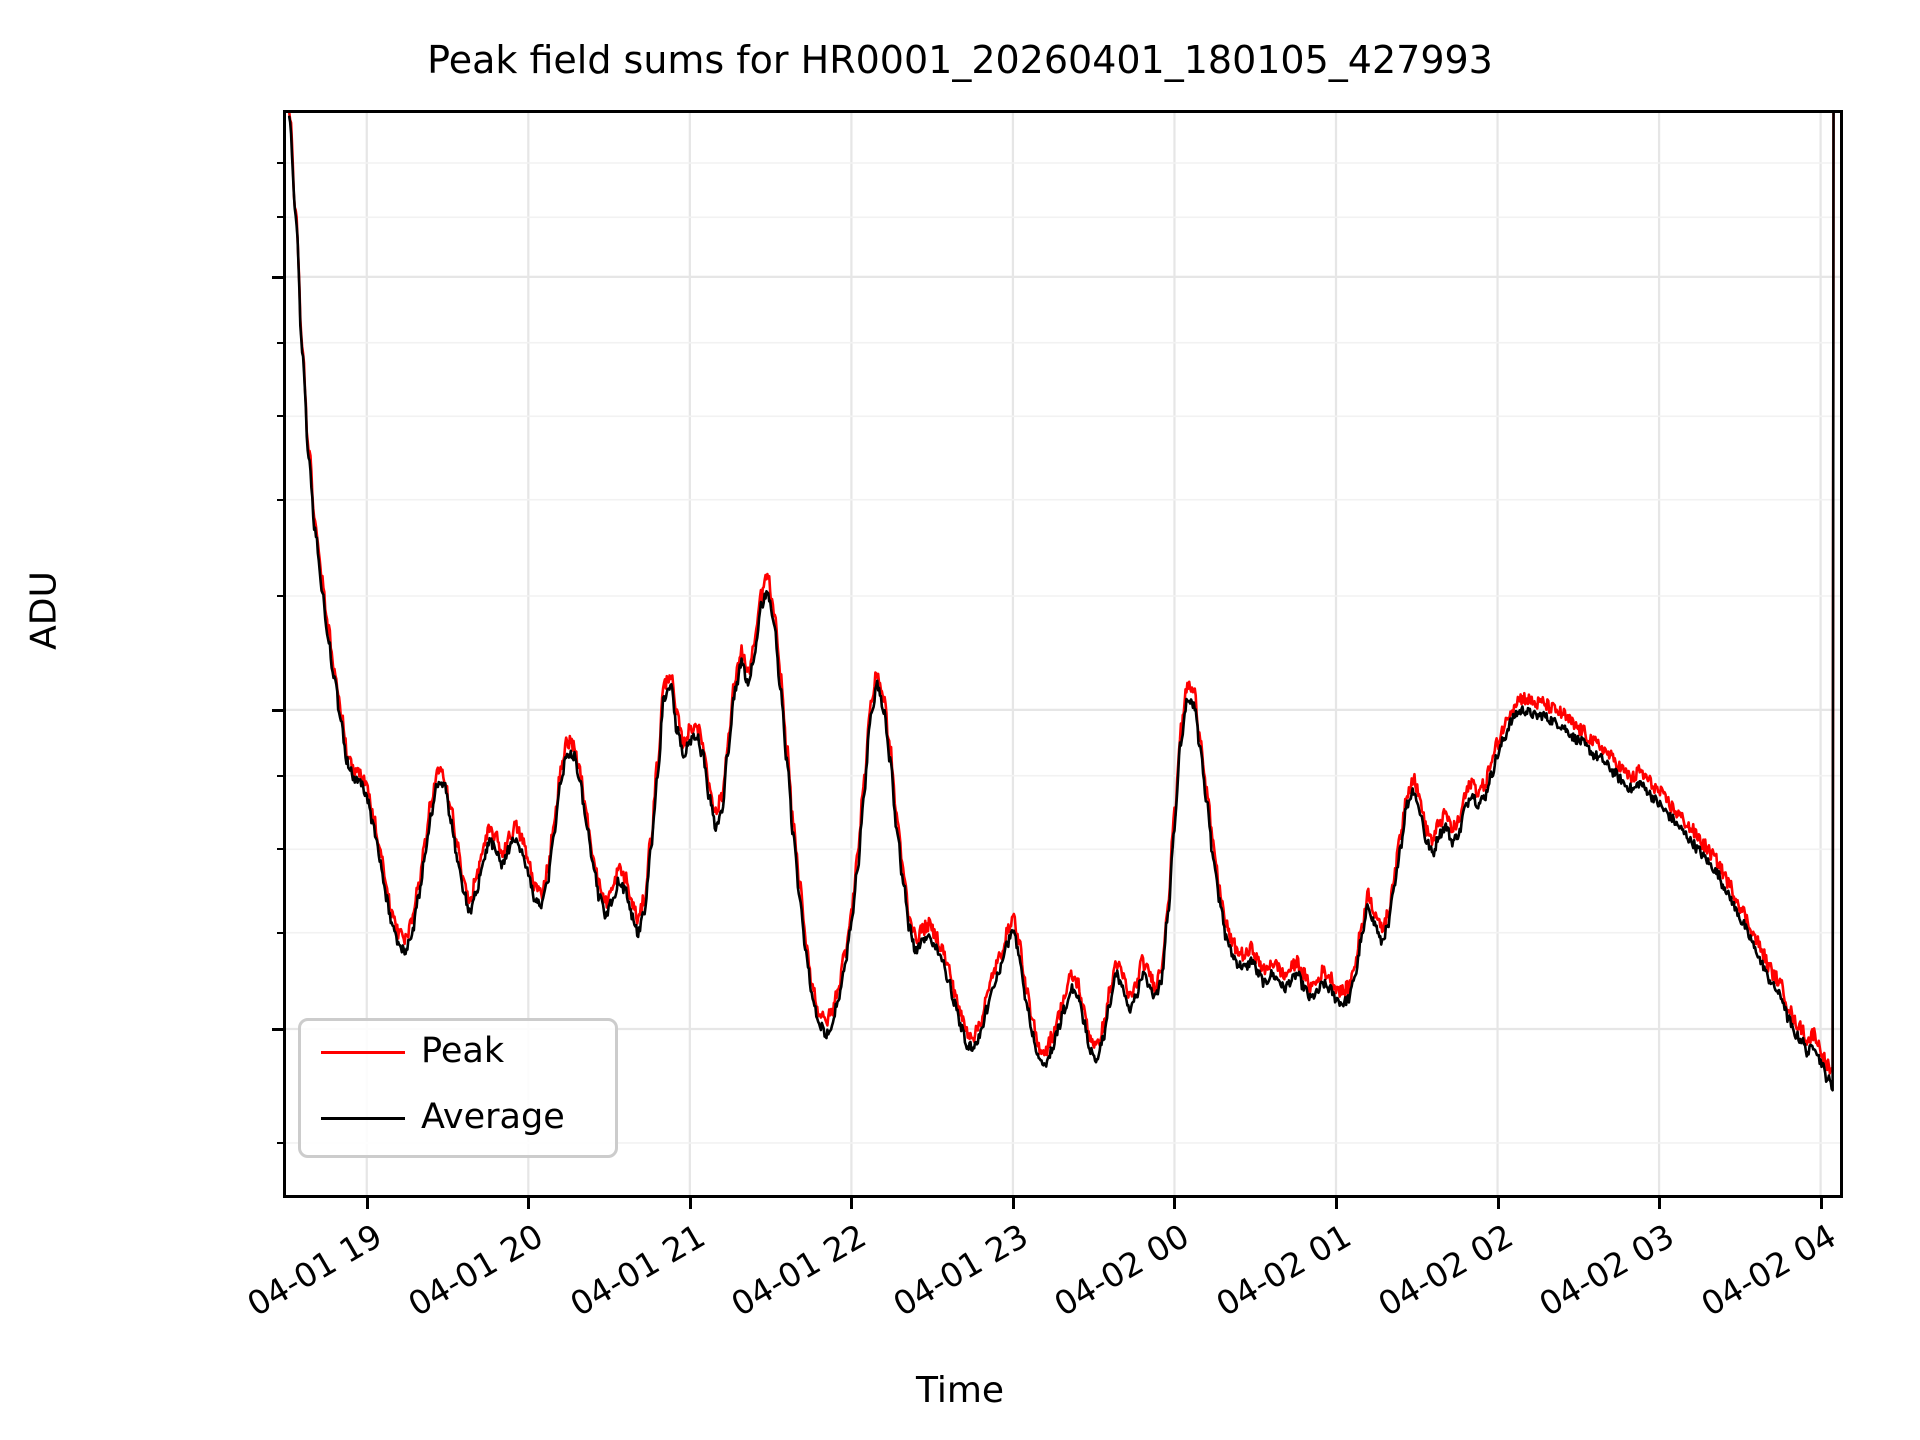  Describe the element at coordinates (363, 1052) in the screenshot. I see `legend-swatch-peak` at that location.